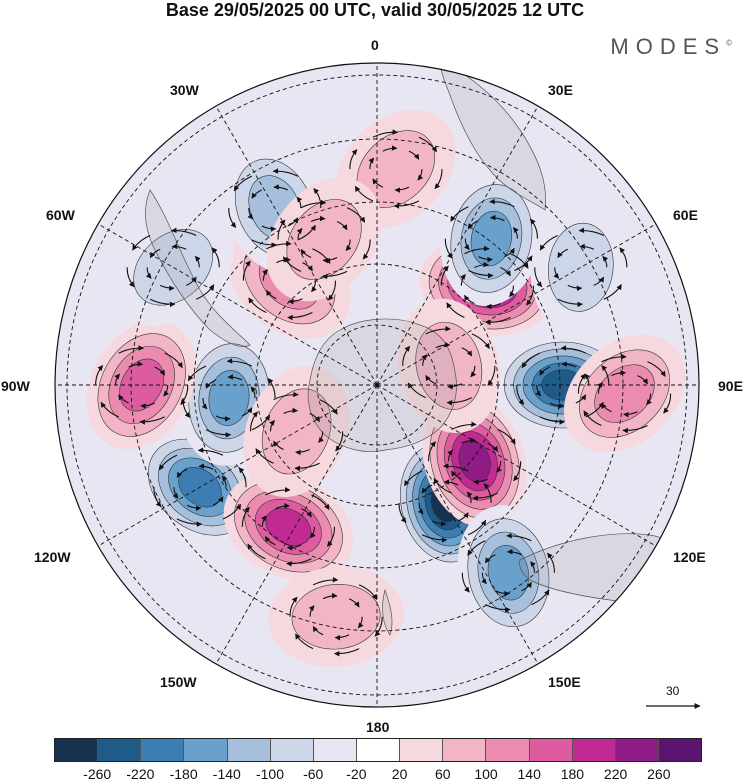 This screenshot has width=750, height=783. Describe the element at coordinates (560, 90) in the screenshot. I see `lon-label-30e: 30E` at that location.